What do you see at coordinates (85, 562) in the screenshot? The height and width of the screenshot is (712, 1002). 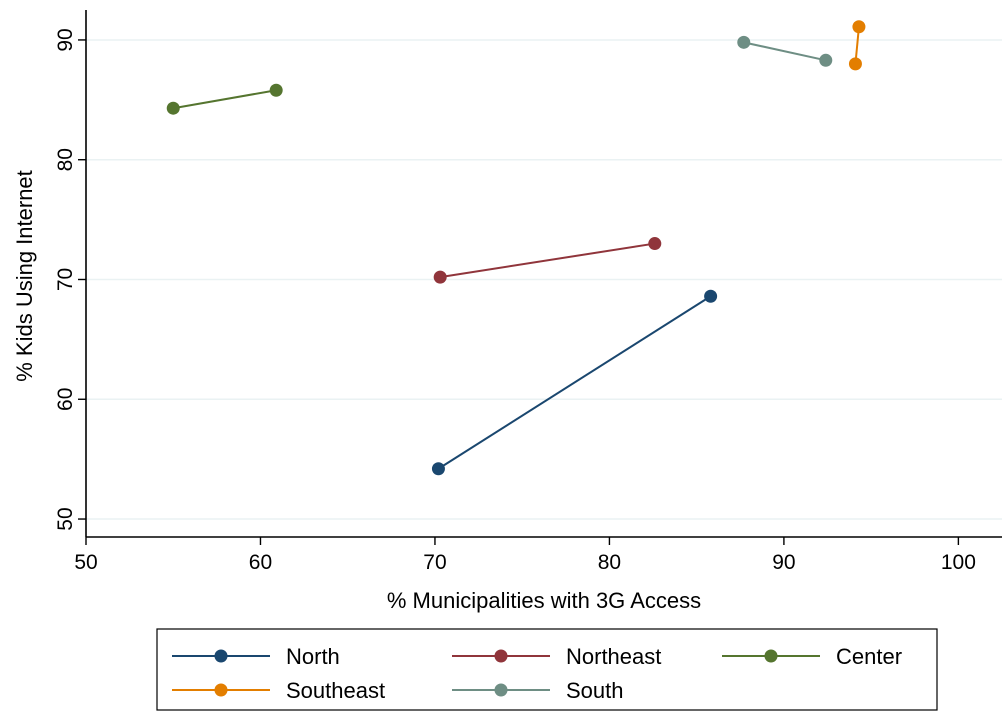 I see `x-tick-label: 50` at bounding box center [85, 562].